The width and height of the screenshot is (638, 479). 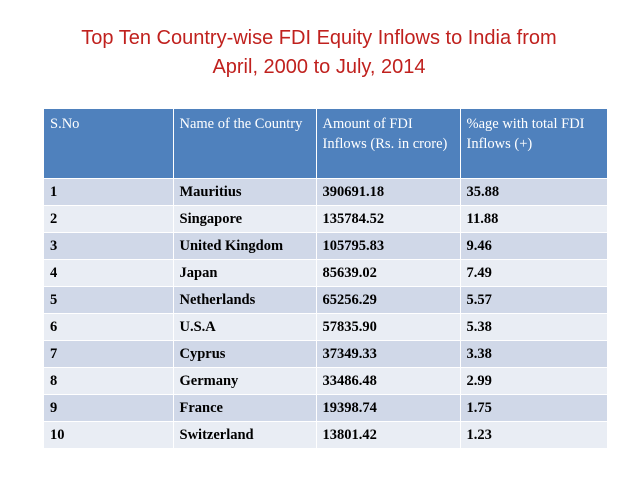 I want to click on cell-fdi-percentage: 9.46, so click(x=533, y=246).